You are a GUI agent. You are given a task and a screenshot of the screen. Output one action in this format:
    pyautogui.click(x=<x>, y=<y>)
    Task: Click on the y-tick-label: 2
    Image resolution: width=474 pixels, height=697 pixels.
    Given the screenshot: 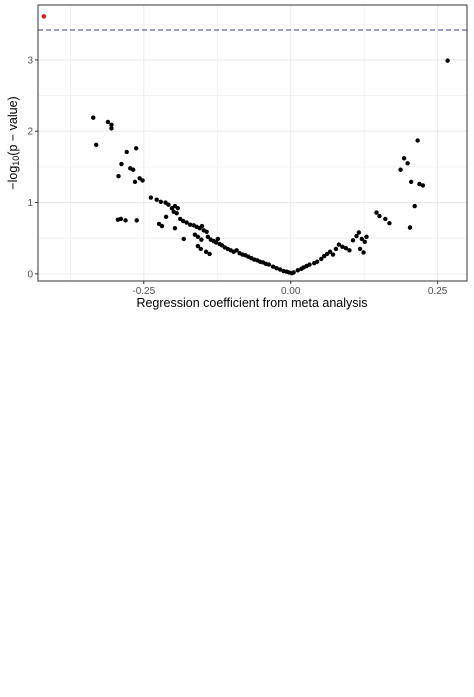 What is the action you would take?
    pyautogui.click(x=30, y=132)
    